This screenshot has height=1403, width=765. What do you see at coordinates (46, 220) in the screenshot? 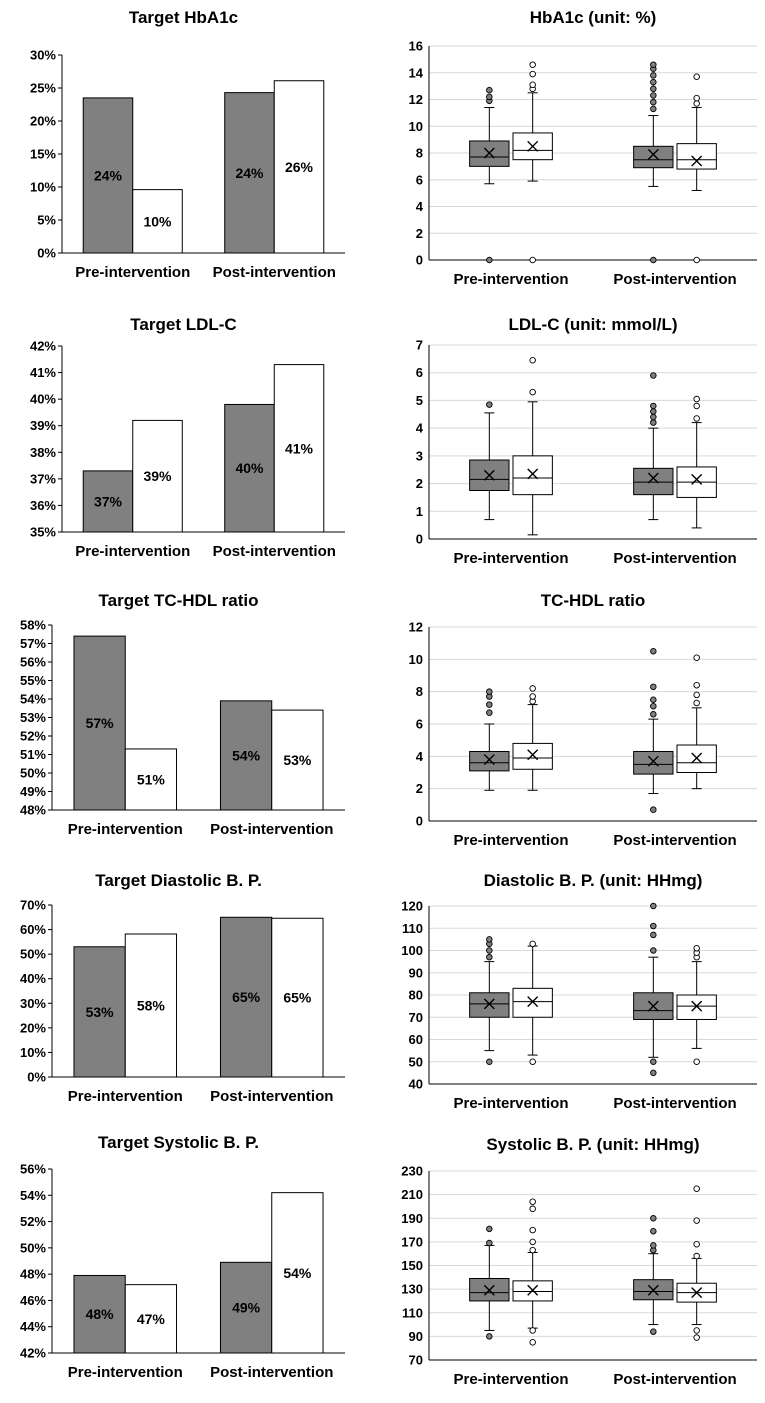
I see `y-tick-label: 5%` at bounding box center [46, 220].